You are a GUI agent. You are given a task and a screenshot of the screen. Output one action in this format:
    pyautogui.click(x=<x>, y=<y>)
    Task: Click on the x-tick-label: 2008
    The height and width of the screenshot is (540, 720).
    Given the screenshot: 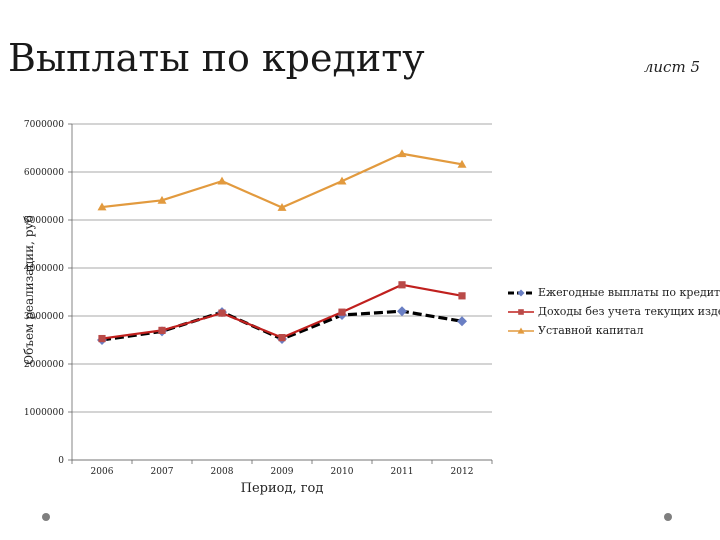 What is the action you would take?
    pyautogui.click(x=222, y=472)
    